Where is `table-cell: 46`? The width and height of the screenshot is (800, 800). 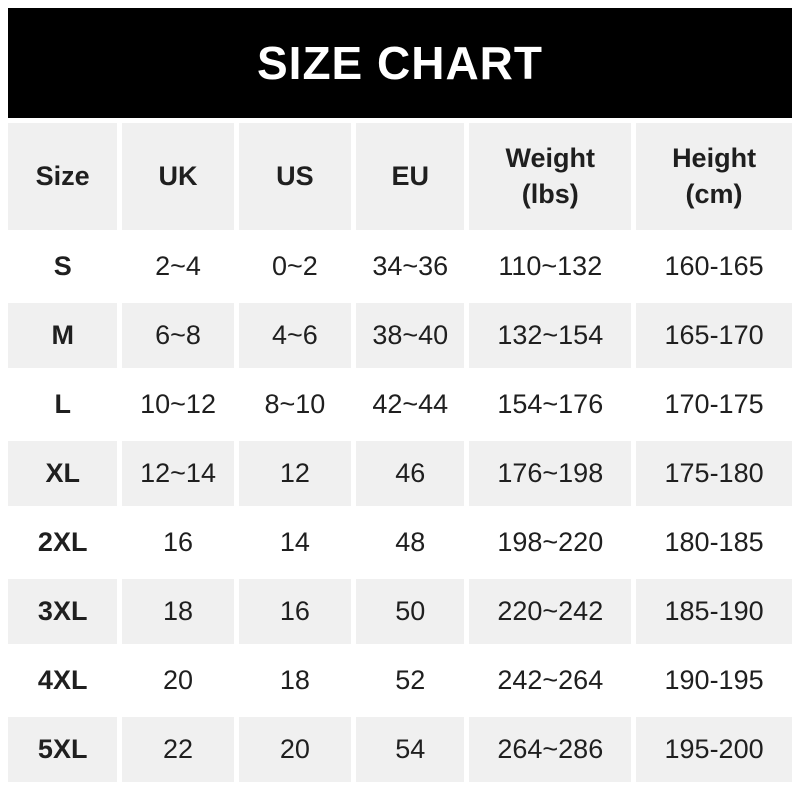 table-cell: 46 is located at coordinates (410, 473).